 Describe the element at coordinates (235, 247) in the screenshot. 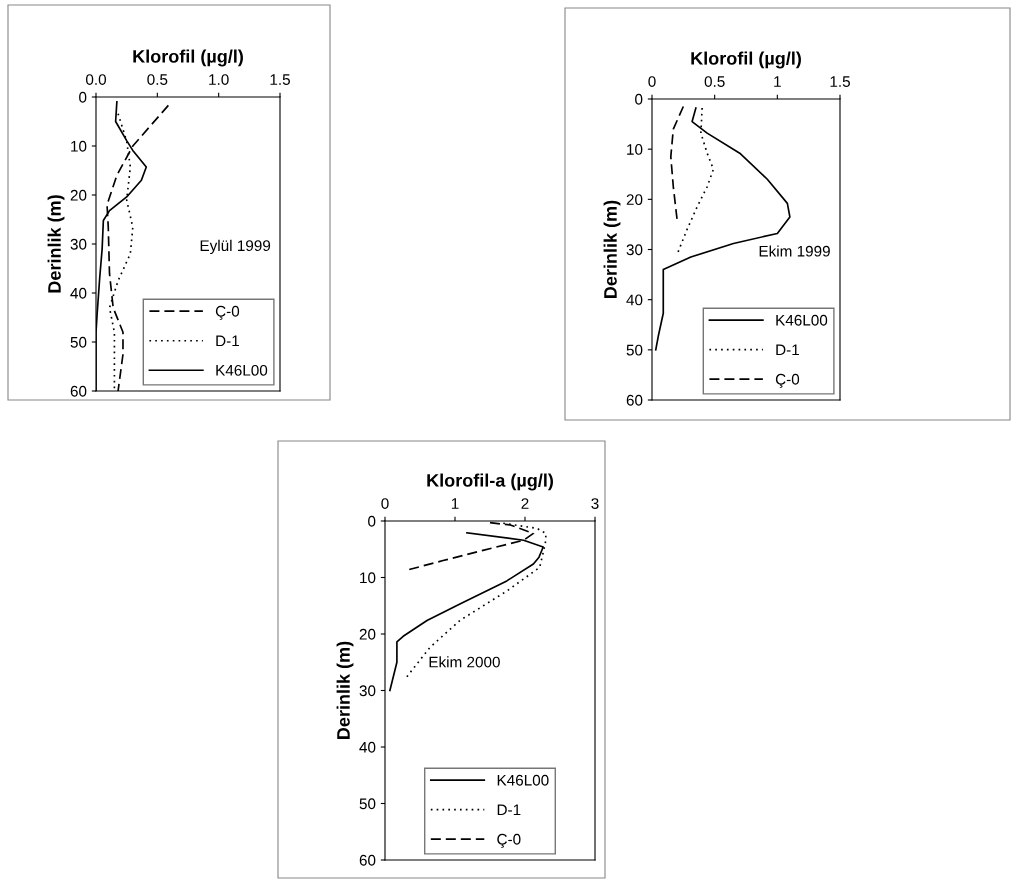

I see `annotation: Eylül 1999` at that location.